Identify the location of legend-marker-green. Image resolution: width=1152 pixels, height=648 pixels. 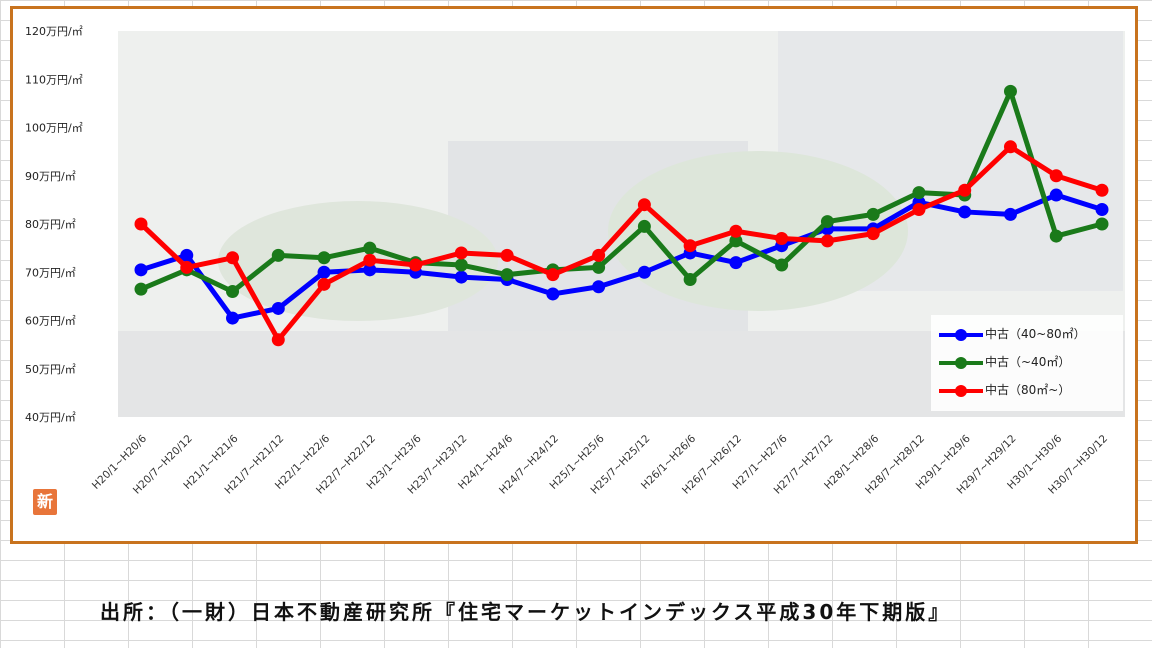
(961, 363).